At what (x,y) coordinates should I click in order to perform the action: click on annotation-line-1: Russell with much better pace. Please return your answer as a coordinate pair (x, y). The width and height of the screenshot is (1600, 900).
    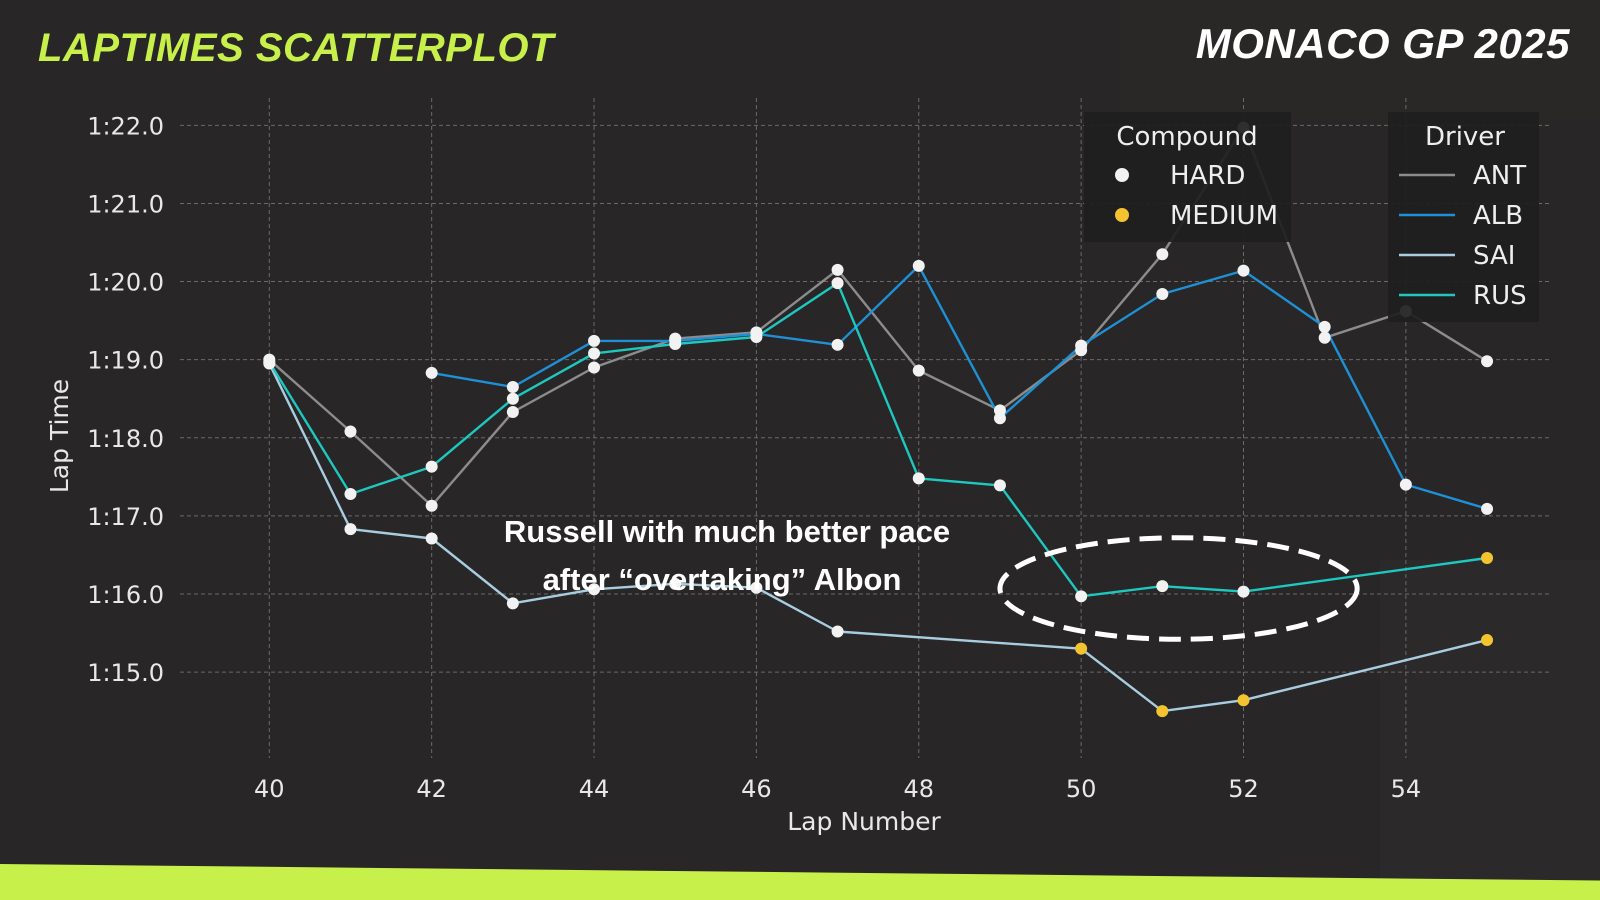
    Looking at the image, I should click on (727, 531).